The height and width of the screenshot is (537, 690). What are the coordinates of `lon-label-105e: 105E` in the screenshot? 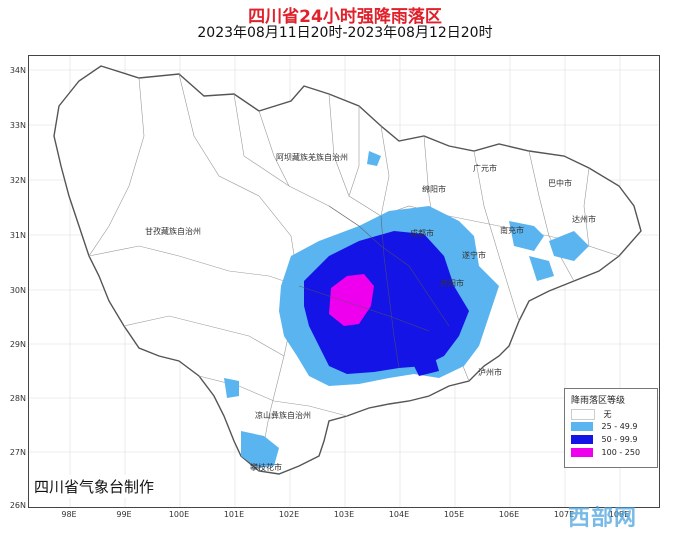 It's located at (454, 514).